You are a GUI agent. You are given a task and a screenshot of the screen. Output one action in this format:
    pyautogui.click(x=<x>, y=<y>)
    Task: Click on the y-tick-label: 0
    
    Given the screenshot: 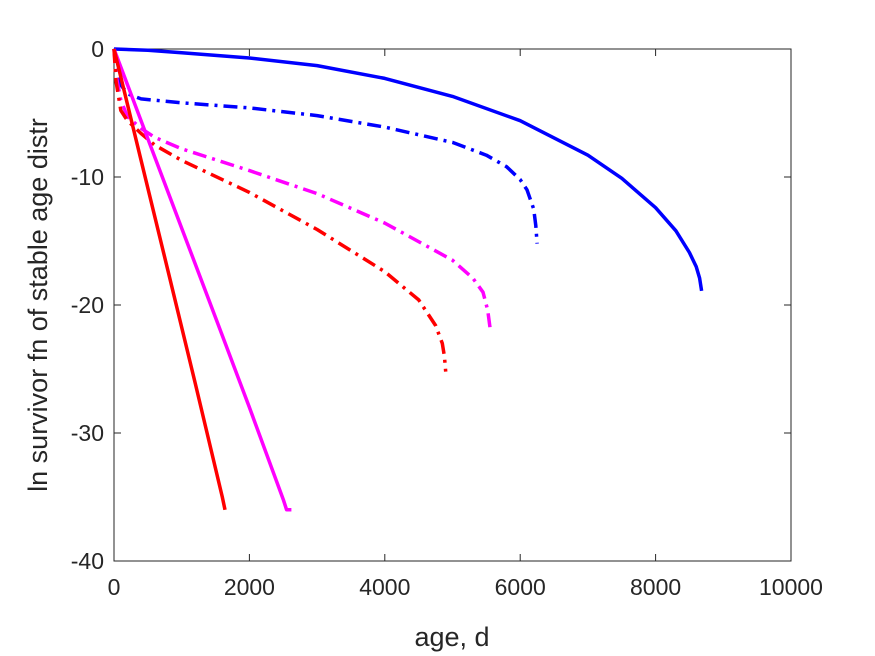 What is the action you would take?
    pyautogui.click(x=97, y=49)
    